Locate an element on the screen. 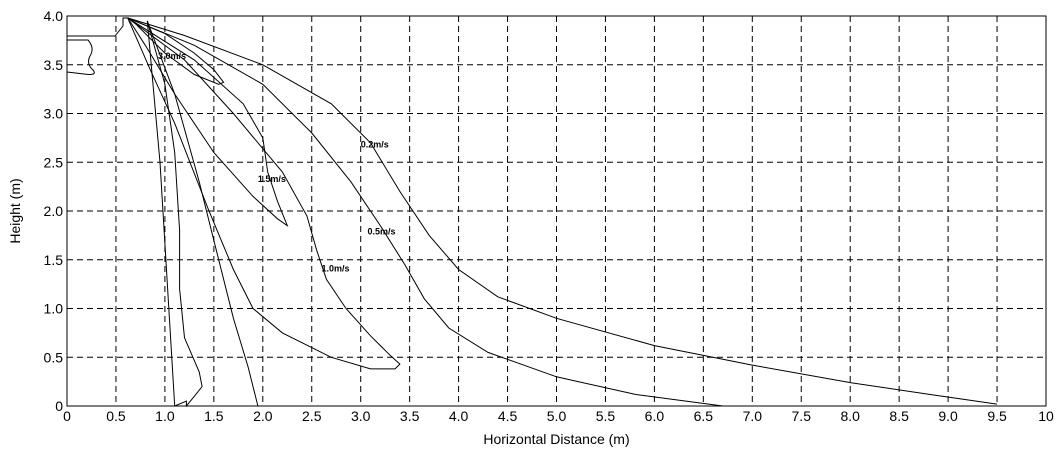  inlet-shape is located at coordinates (97, 46).